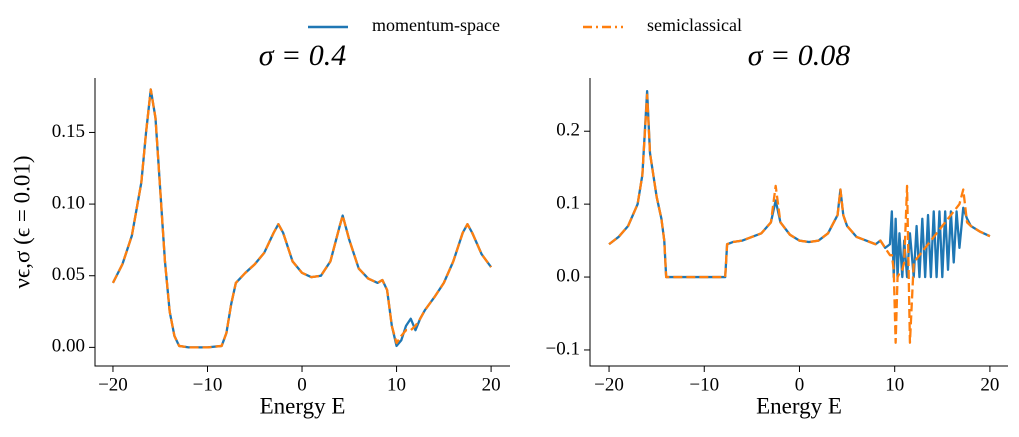 This screenshot has height=437, width=1019. Describe the element at coordinates (799, 55) in the screenshot. I see `chart-title: σ = 0.08` at that location.